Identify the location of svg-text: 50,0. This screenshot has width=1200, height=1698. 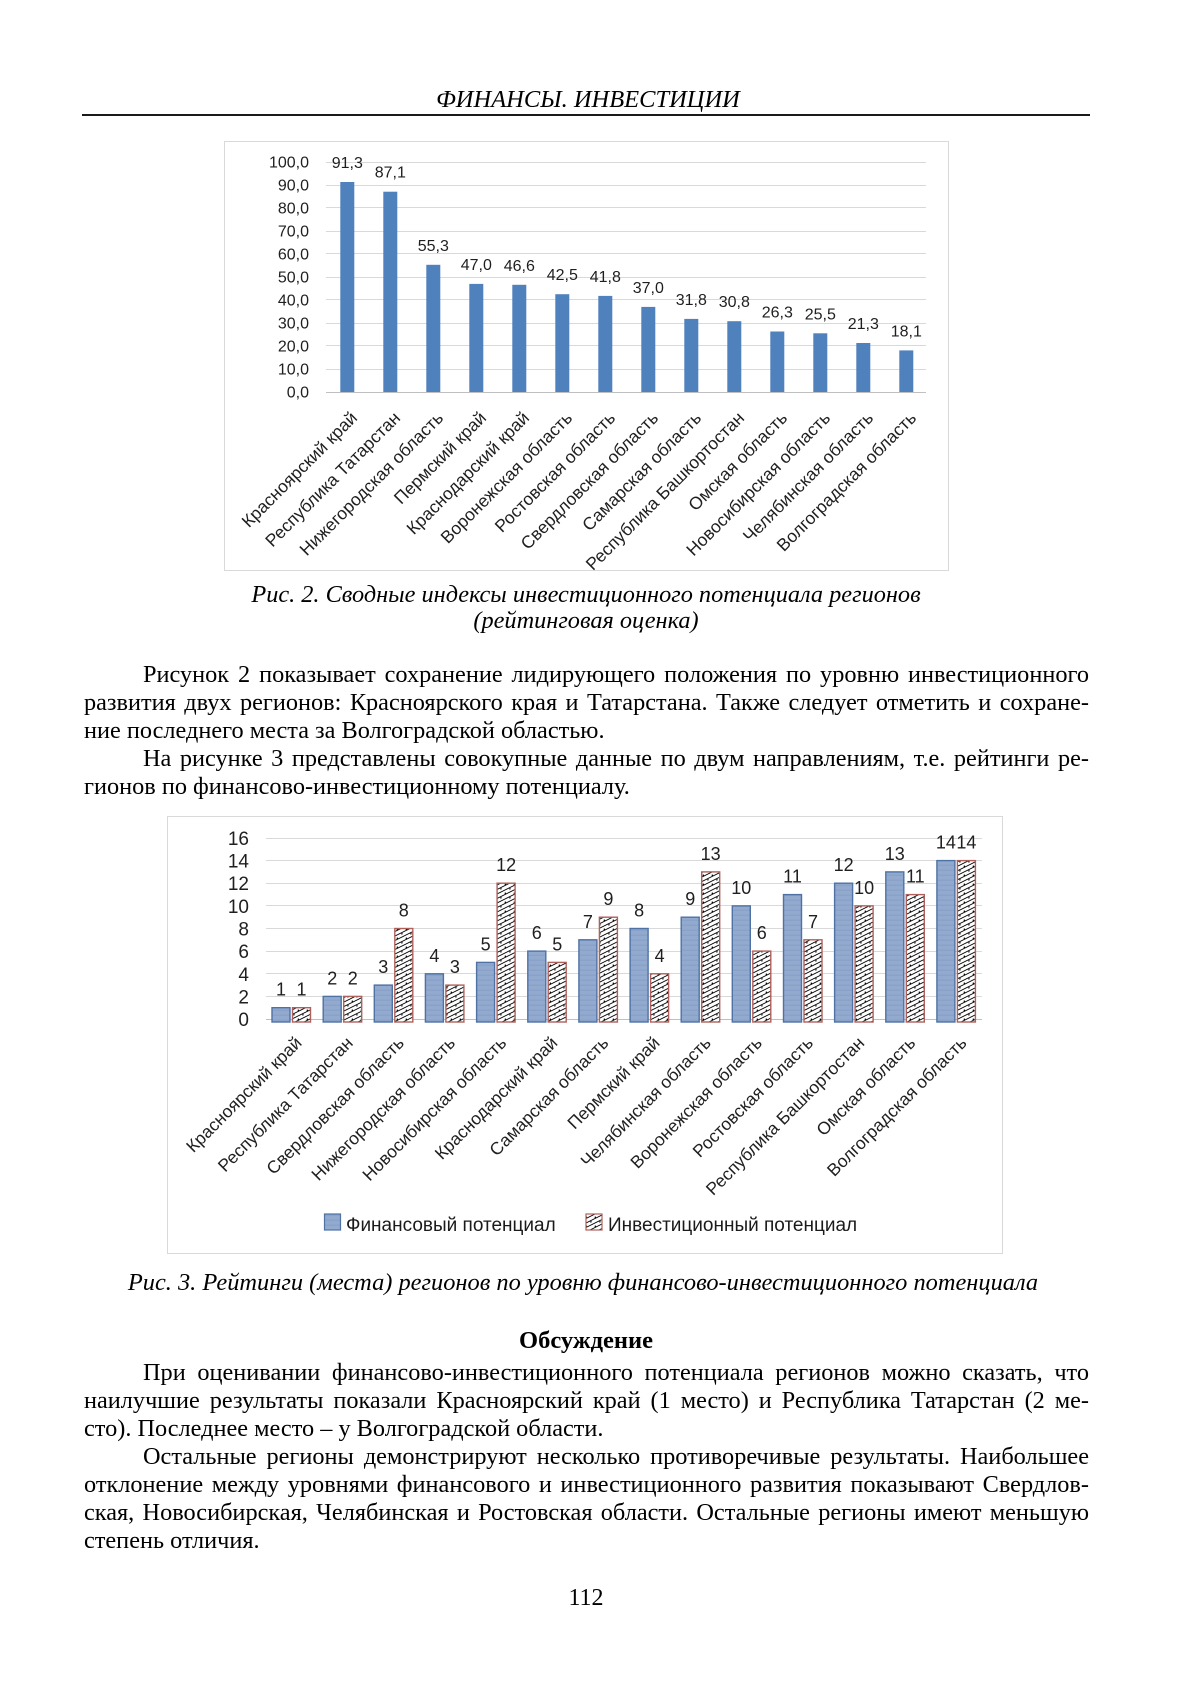
(293, 278).